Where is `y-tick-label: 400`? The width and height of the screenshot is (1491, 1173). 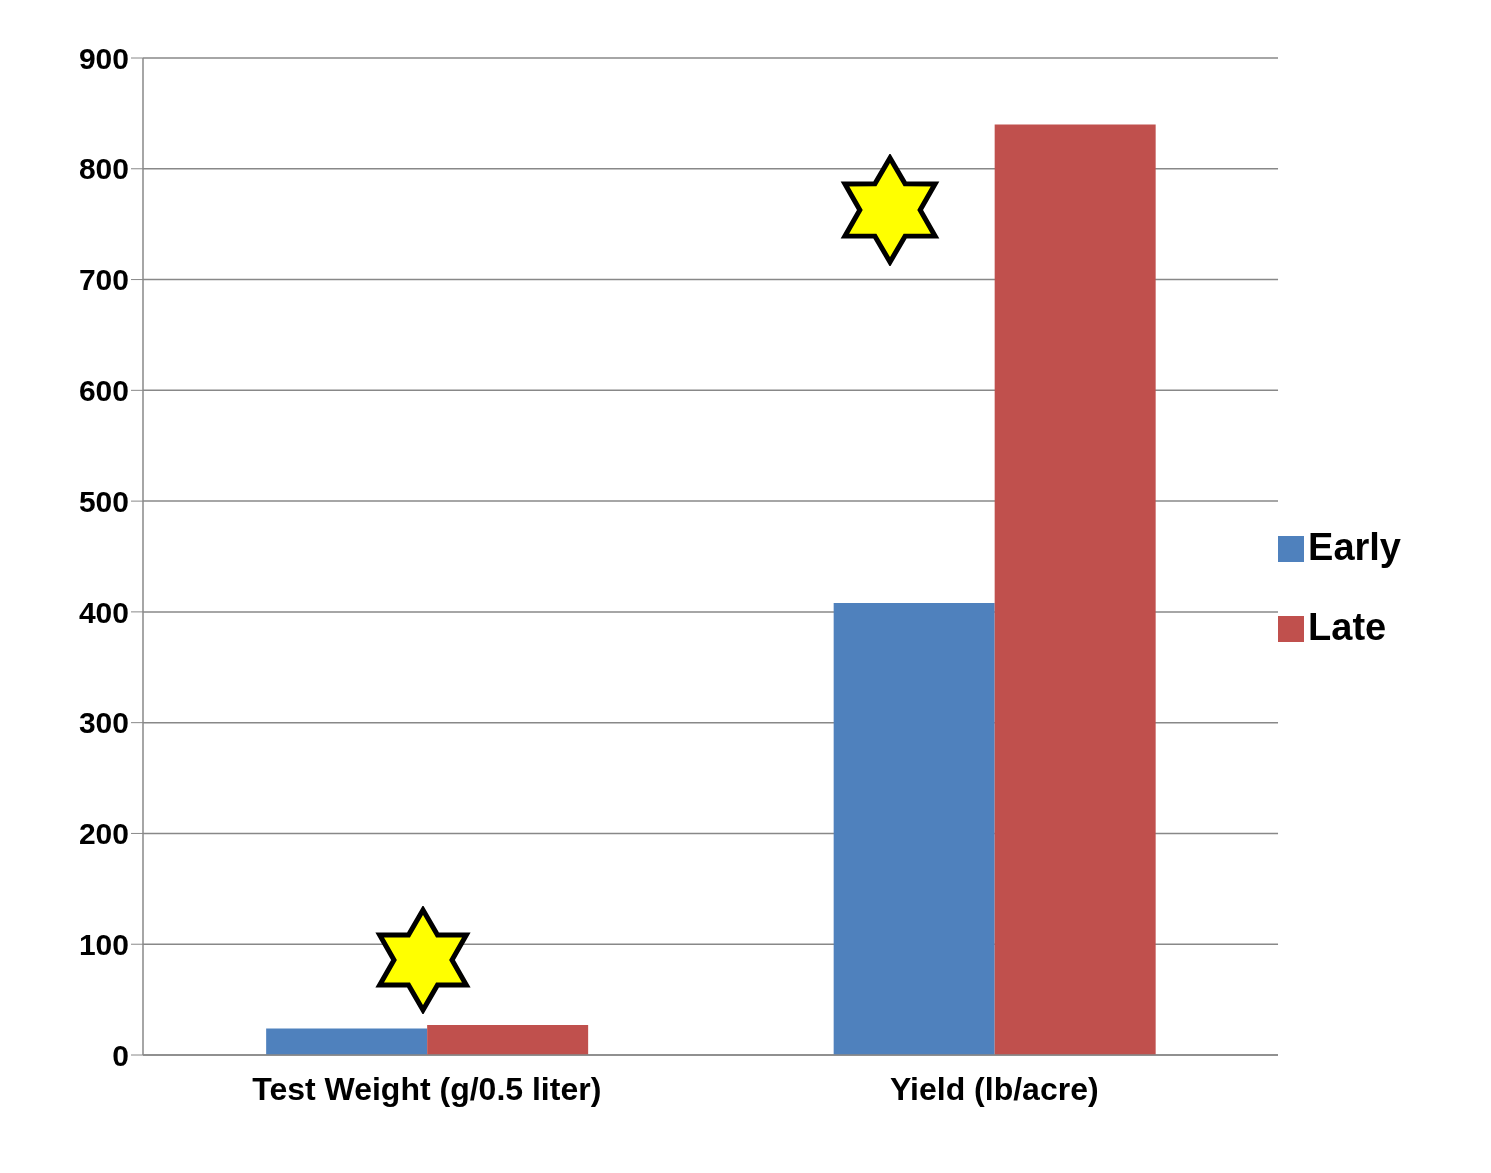
y-tick-label: 400 is located at coordinates (103, 612).